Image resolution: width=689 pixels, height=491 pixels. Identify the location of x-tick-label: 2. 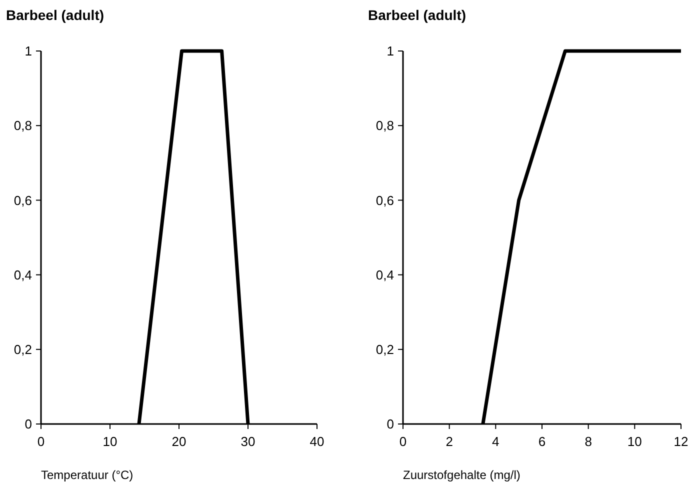
(449, 441).